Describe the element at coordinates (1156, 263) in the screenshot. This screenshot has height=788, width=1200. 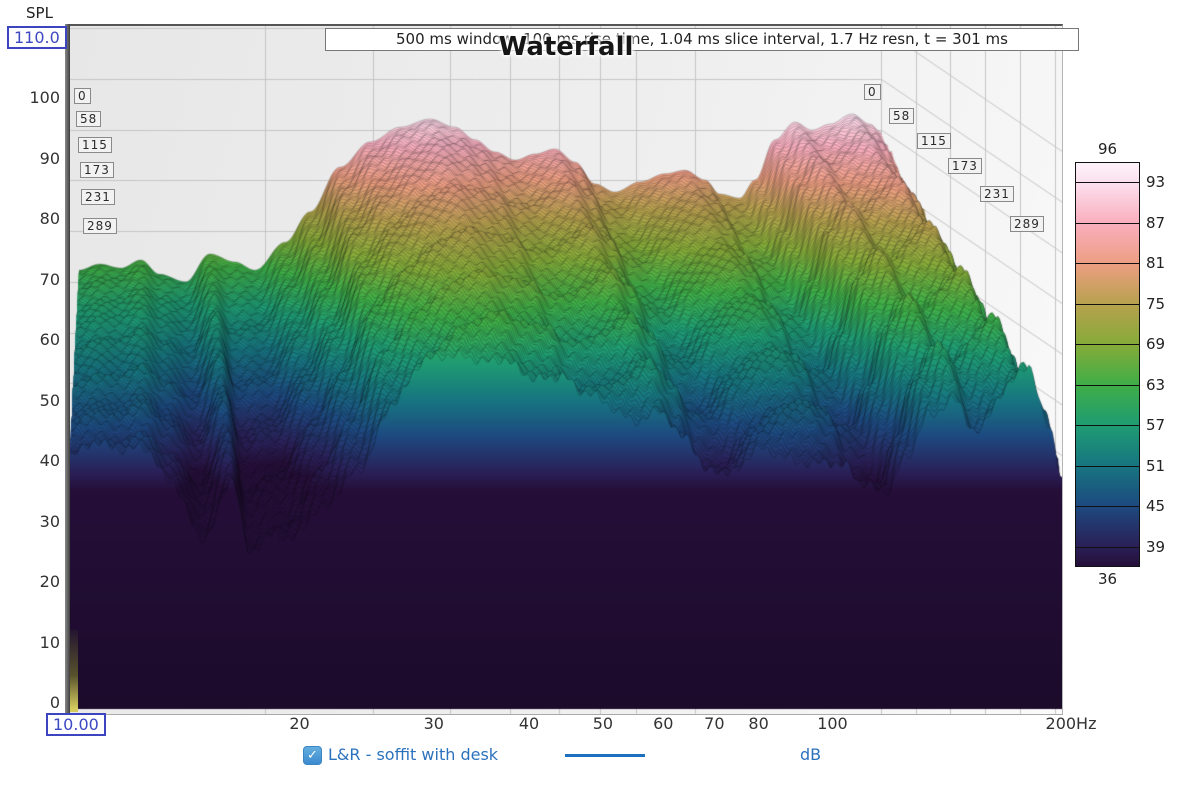
I see `colorbar-tick-label: 81` at that location.